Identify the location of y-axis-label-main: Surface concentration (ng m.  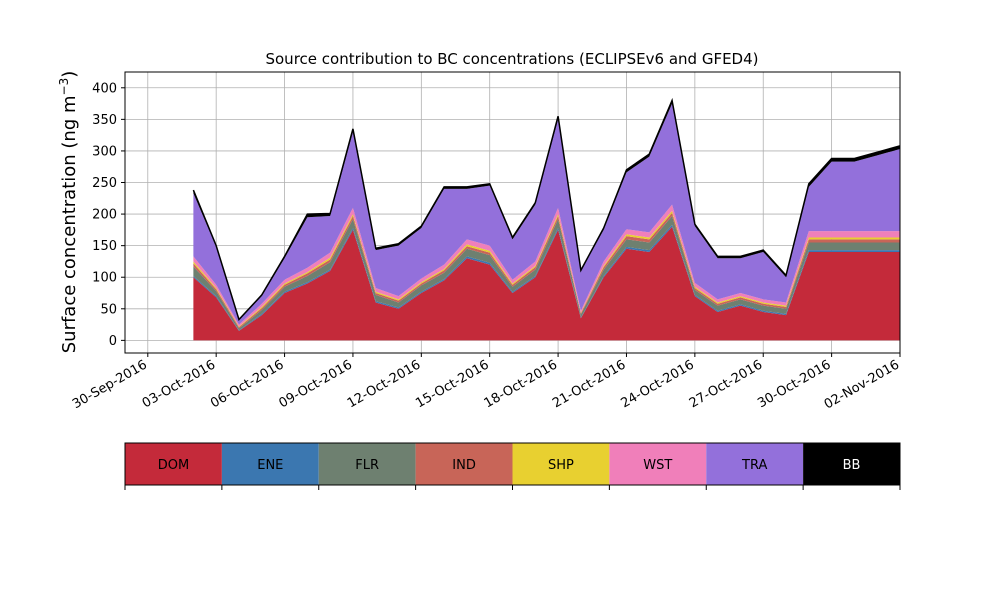
(69, 224).